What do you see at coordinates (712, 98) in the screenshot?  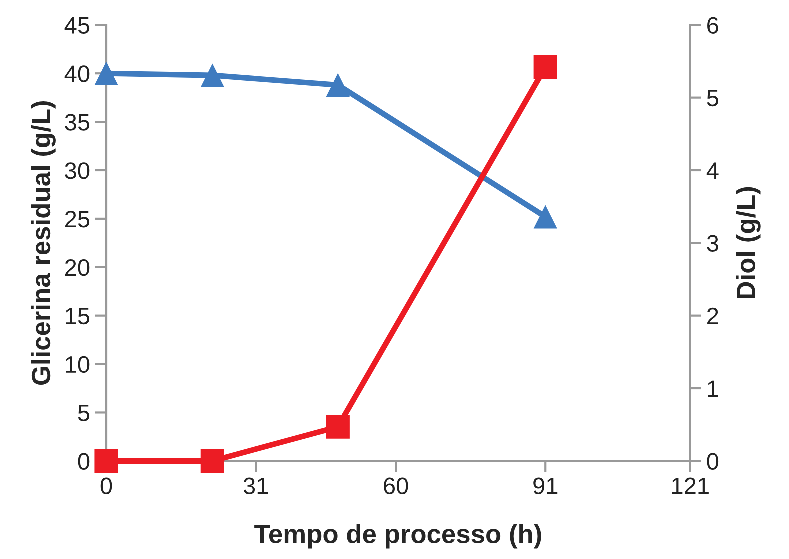 I see `y2-tick-label: 5` at bounding box center [712, 98].